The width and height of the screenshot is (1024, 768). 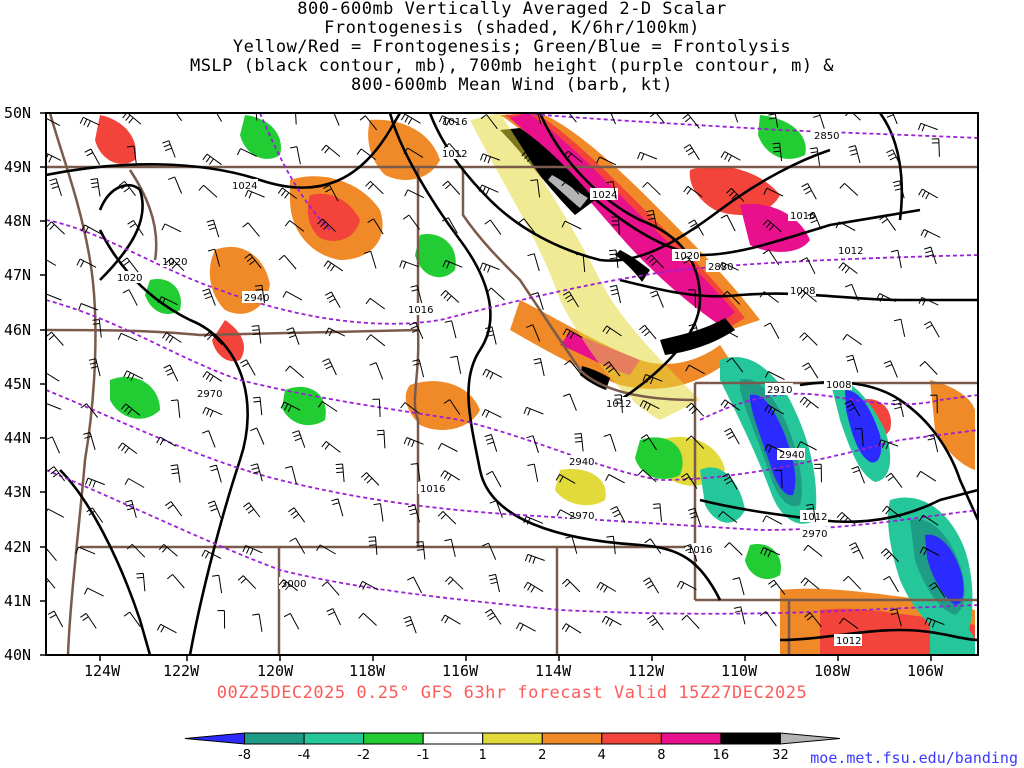 I want to click on svg-text: 1024, so click(x=604, y=195).